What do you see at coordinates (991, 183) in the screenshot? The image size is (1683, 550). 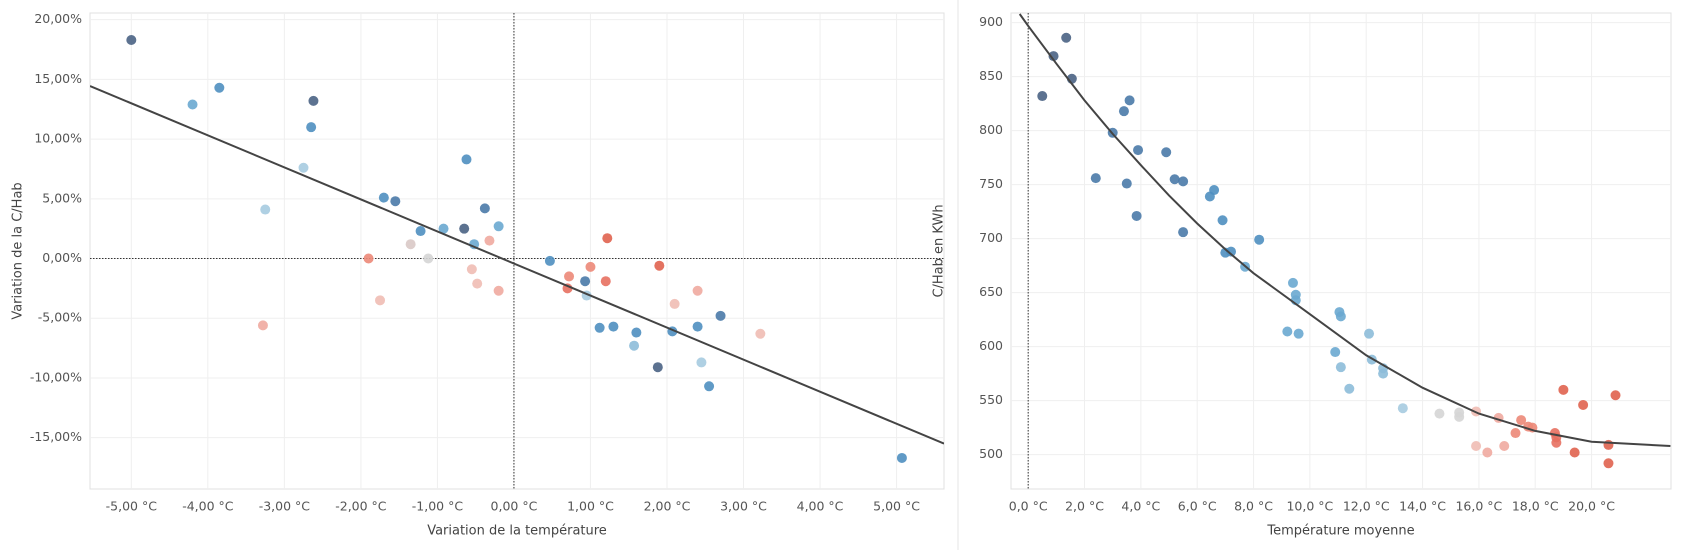 I see `y-tick-label: 750` at bounding box center [991, 183].